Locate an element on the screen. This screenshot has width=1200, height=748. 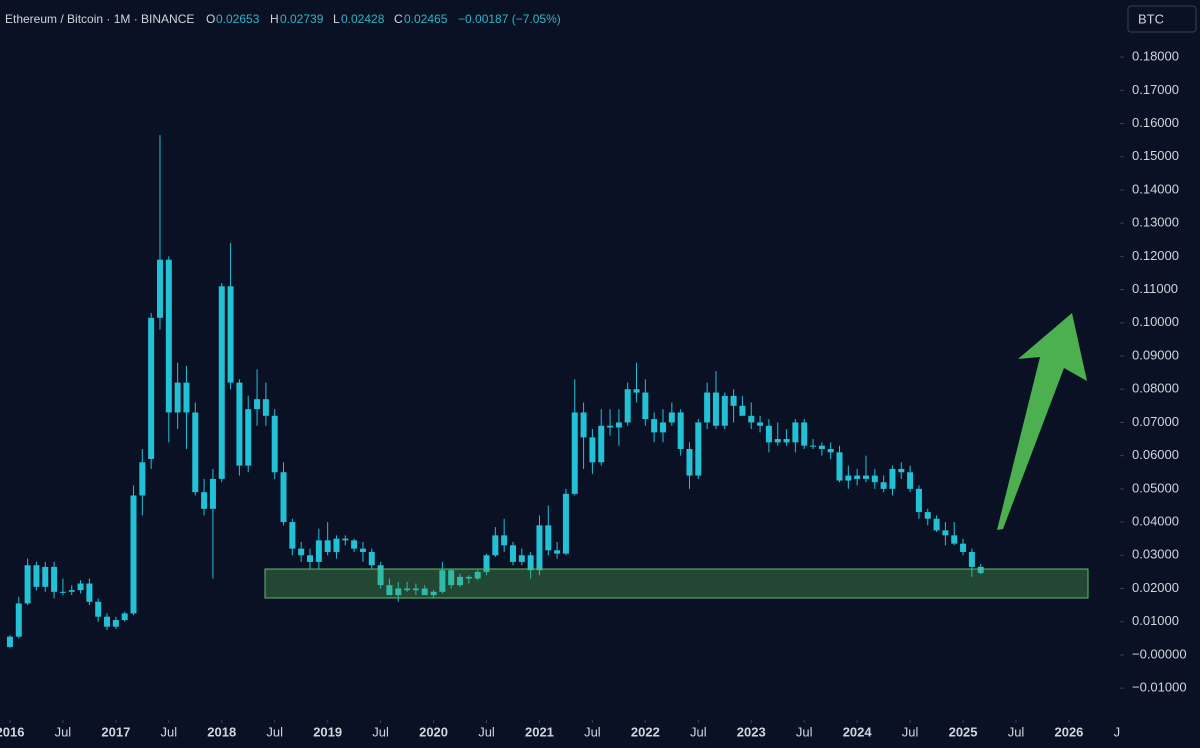
up-arrow is located at coordinates (1042, 421).